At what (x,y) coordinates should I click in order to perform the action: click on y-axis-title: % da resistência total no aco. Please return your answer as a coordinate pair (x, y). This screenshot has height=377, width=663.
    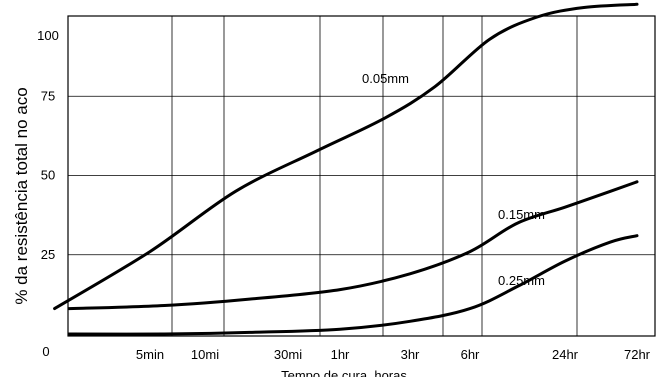
    Looking at the image, I should click on (21, 195).